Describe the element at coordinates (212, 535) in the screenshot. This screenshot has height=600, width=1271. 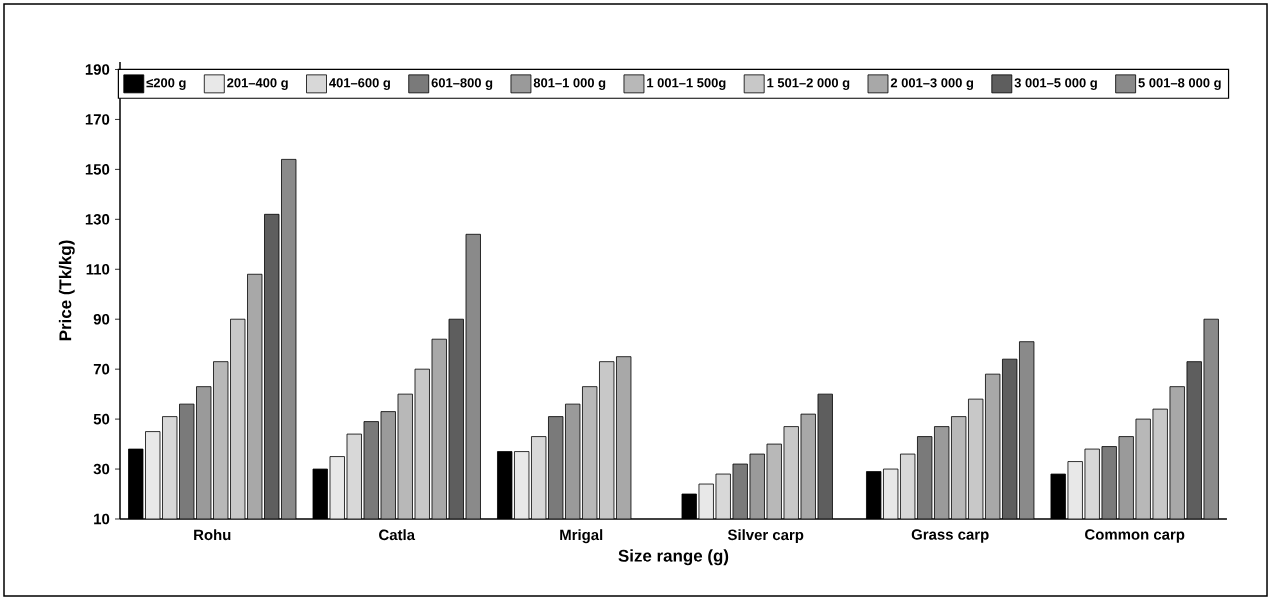
I see `x-tick-label: Rohu` at that location.